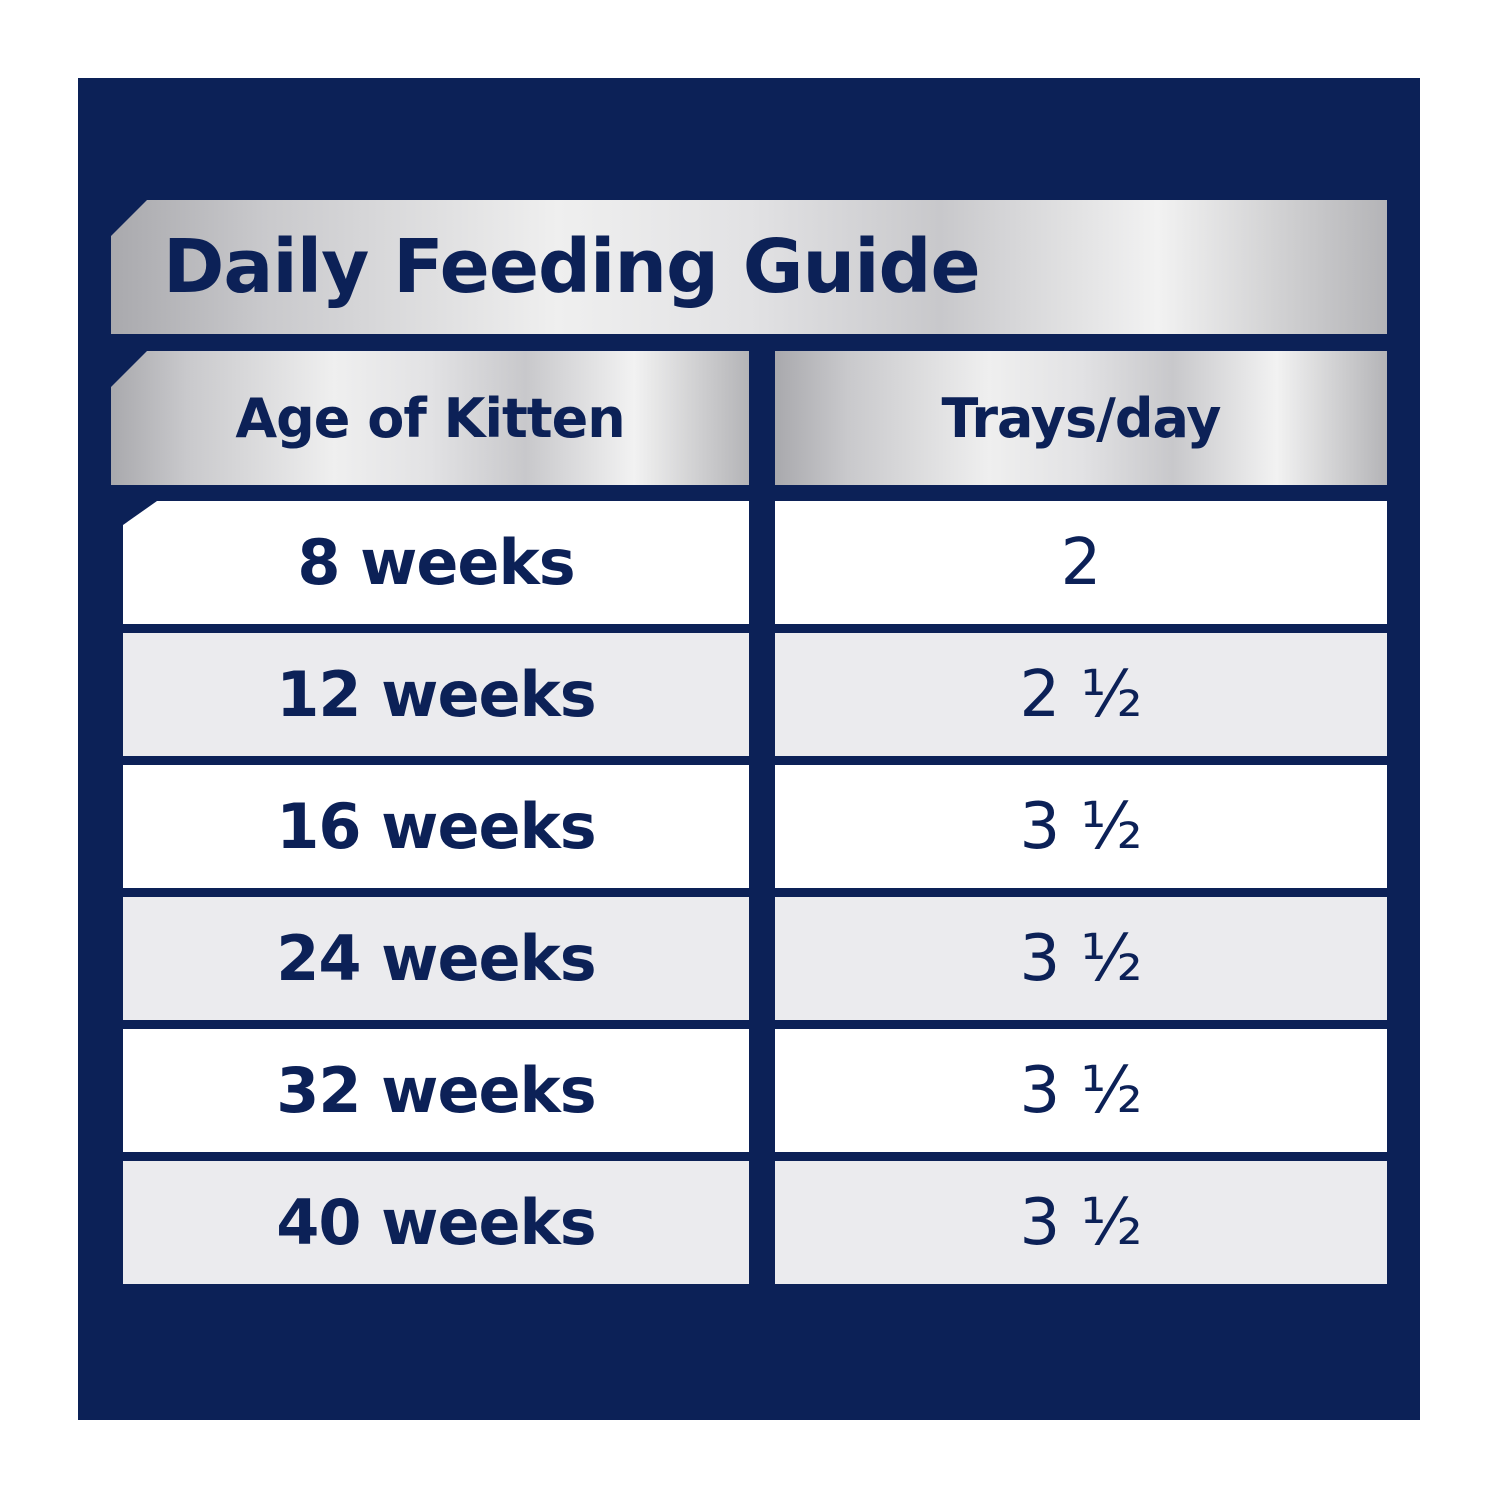 The width and height of the screenshot is (1500, 1500). I want to click on column-divider, so click(761, 824).